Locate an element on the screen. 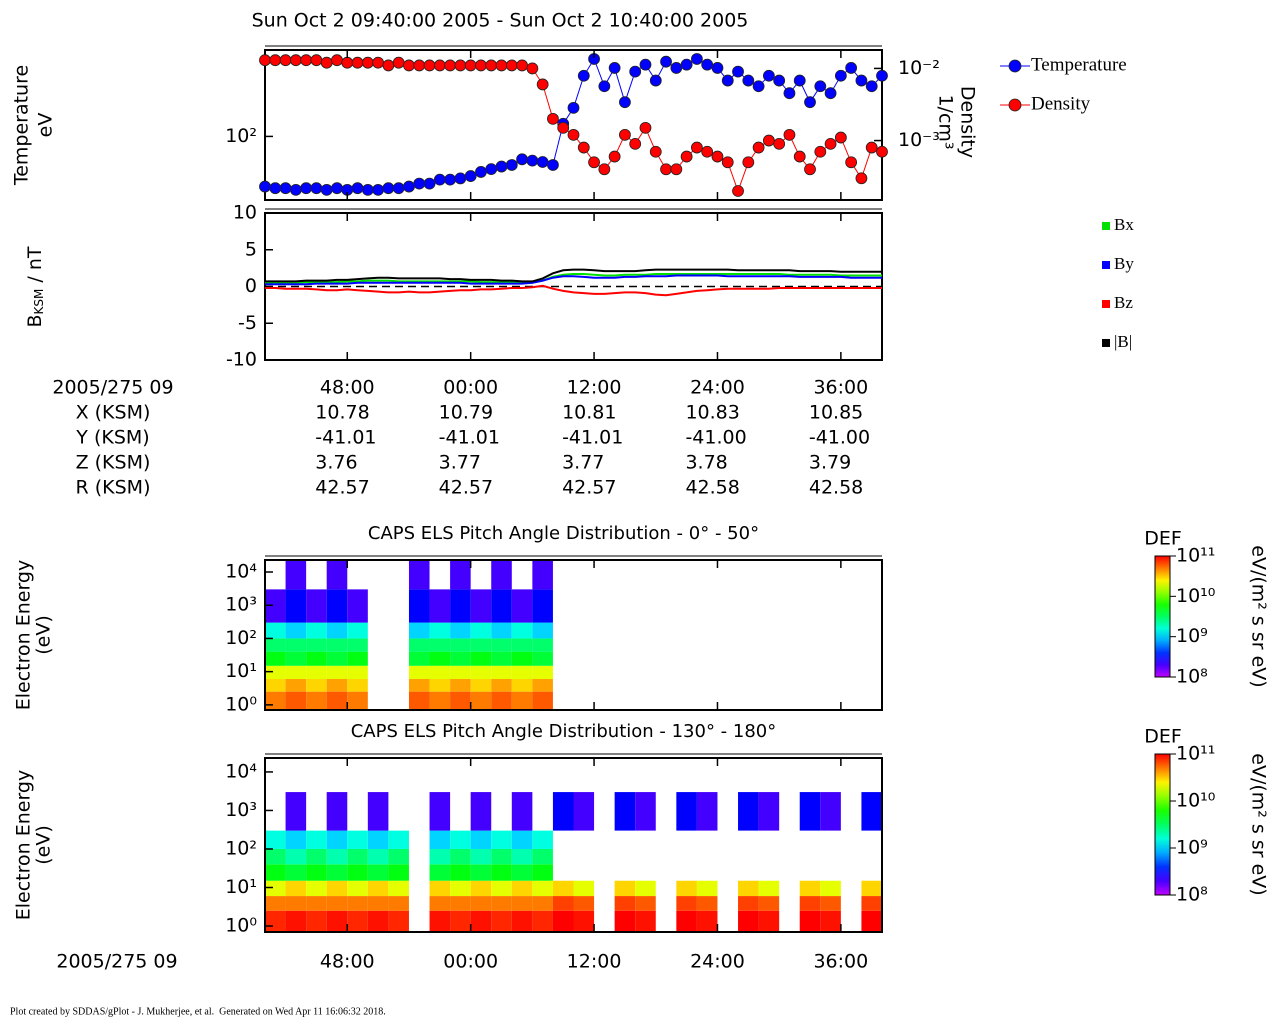 The image size is (1280, 1024). y-tick-label: 10³ is located at coordinates (241, 810).